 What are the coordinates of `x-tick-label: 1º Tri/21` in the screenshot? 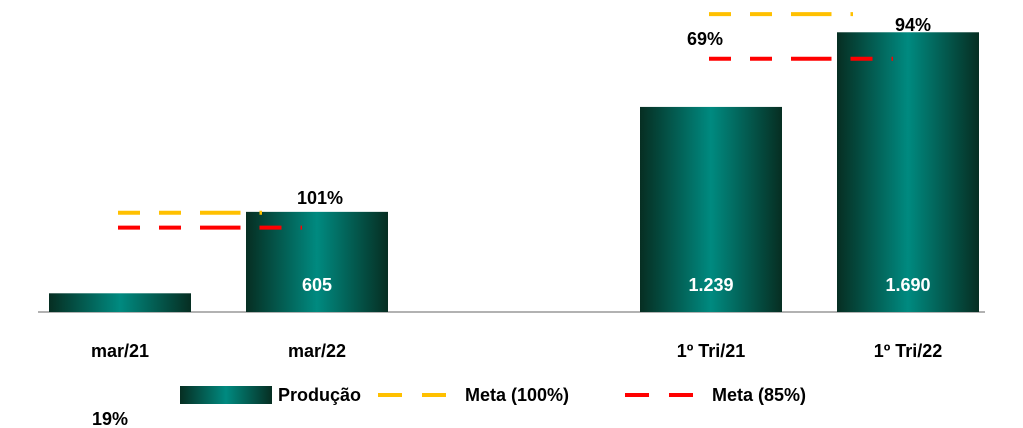 It's located at (711, 351).